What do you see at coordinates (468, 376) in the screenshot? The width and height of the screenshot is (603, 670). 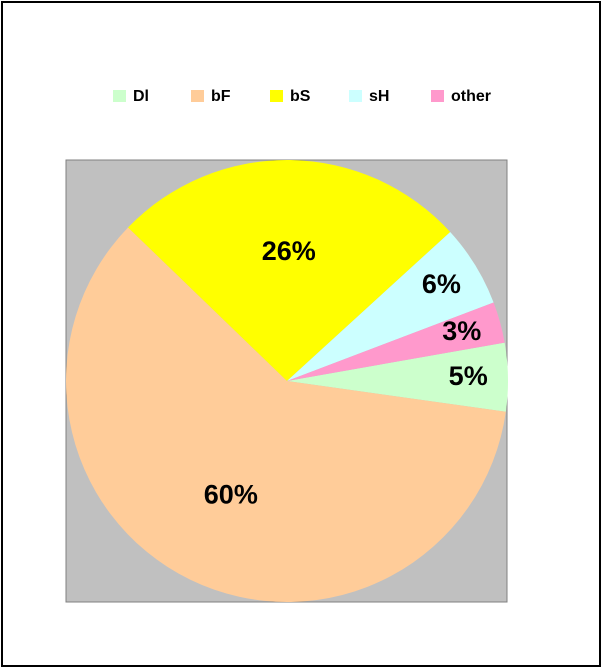 I see `data-label: 5%` at bounding box center [468, 376].